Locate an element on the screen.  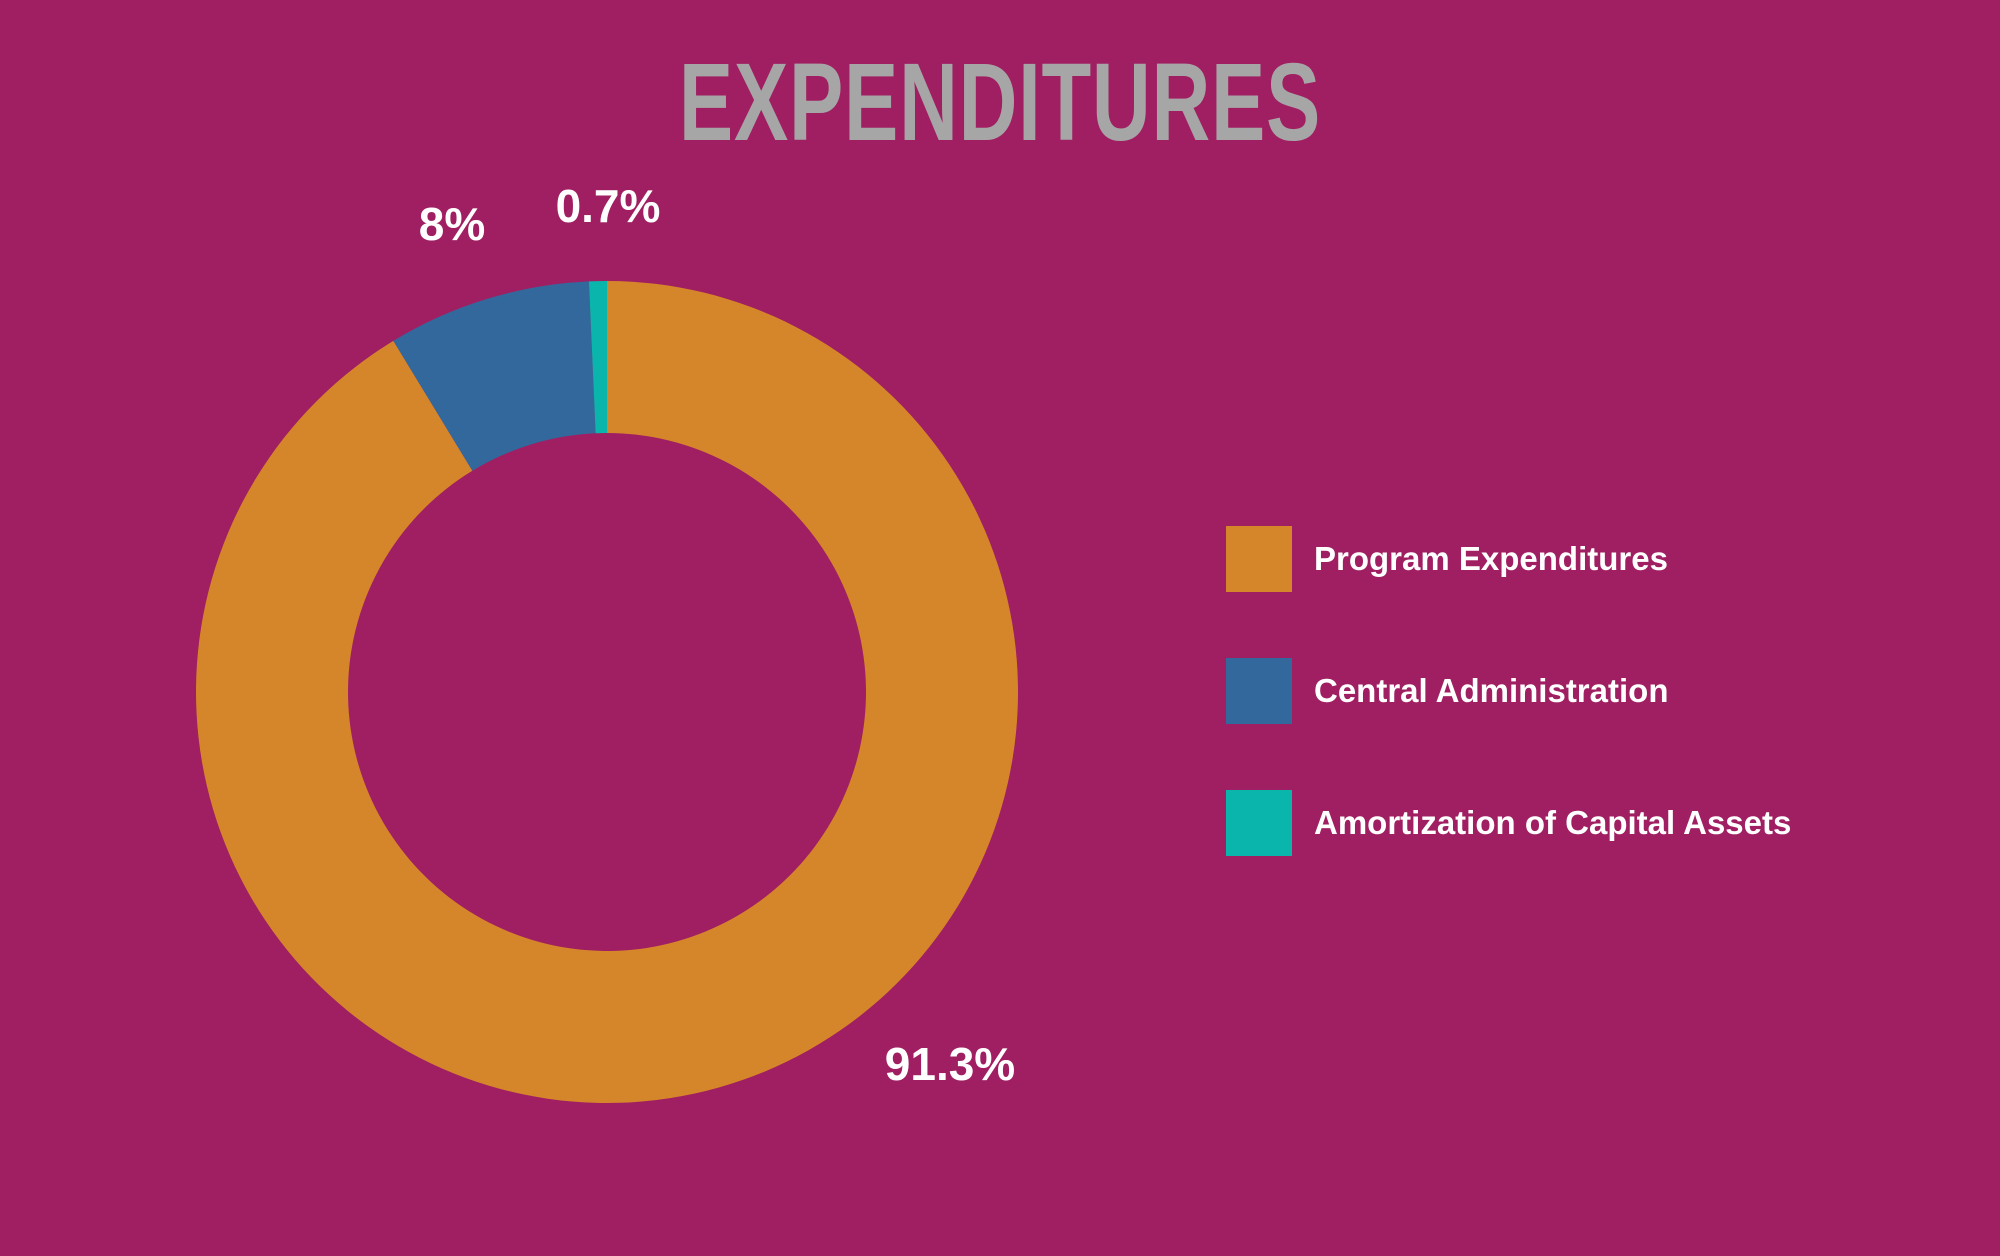
legend-item-amortization-of-capital-assets: Amortization of Capital Assets is located at coordinates (1576, 823).